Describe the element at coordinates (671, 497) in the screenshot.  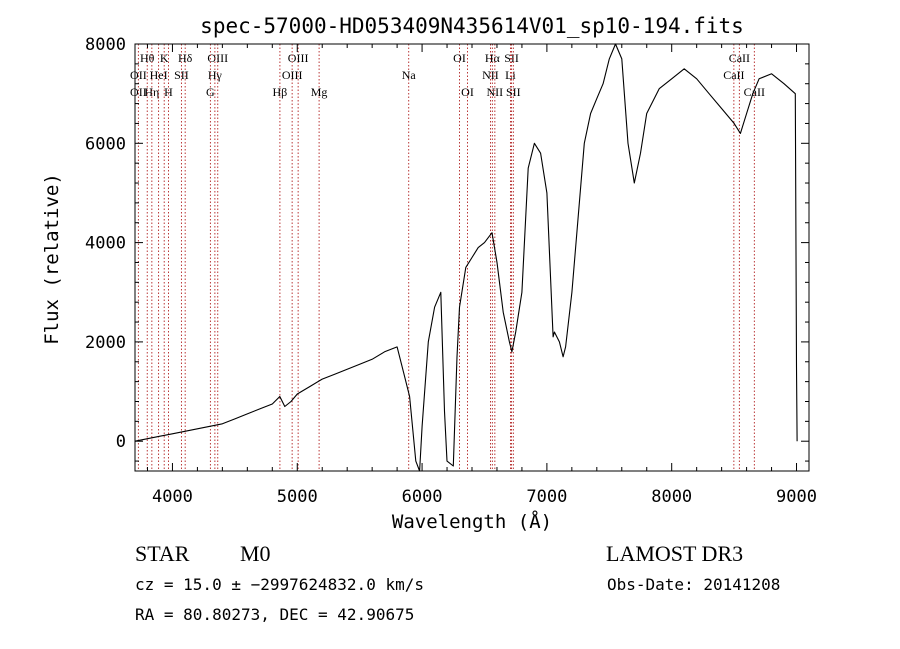
I see `x-tick-label: 8000` at that location.